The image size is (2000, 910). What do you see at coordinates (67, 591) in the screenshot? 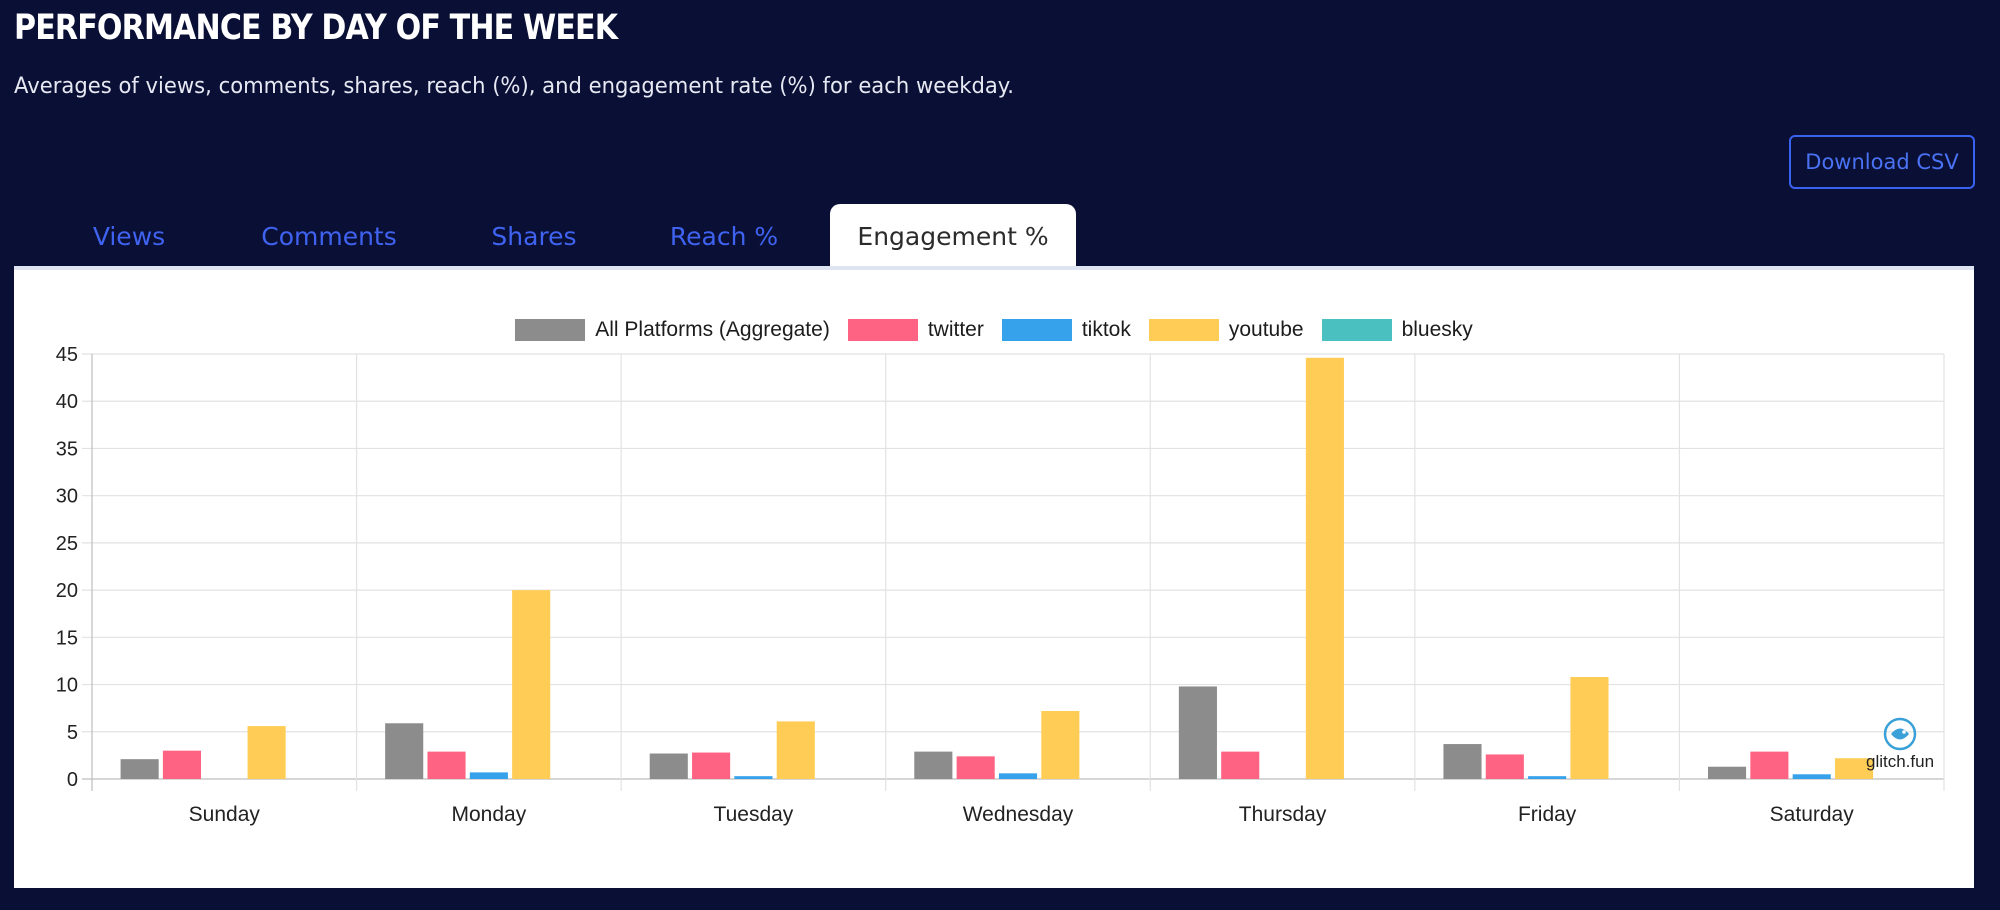
I see `y-tick-label: 20` at bounding box center [67, 591].